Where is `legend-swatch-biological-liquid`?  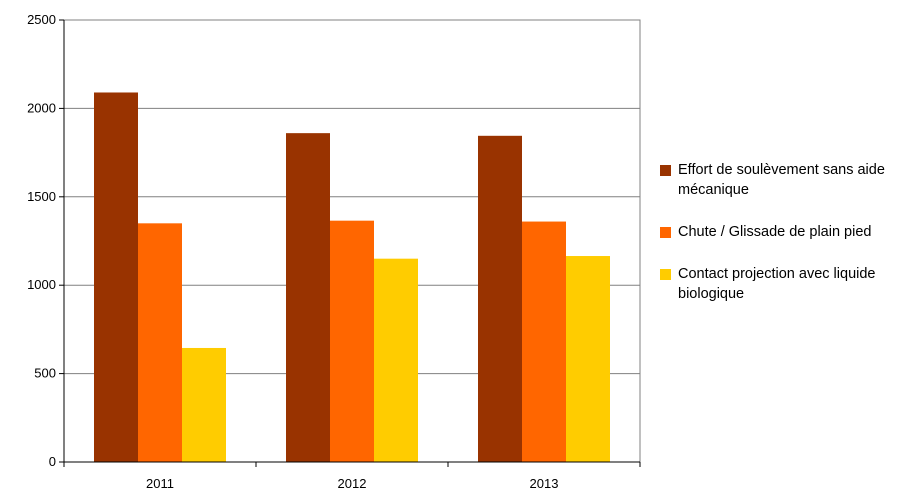 legend-swatch-biological-liquid is located at coordinates (665, 274).